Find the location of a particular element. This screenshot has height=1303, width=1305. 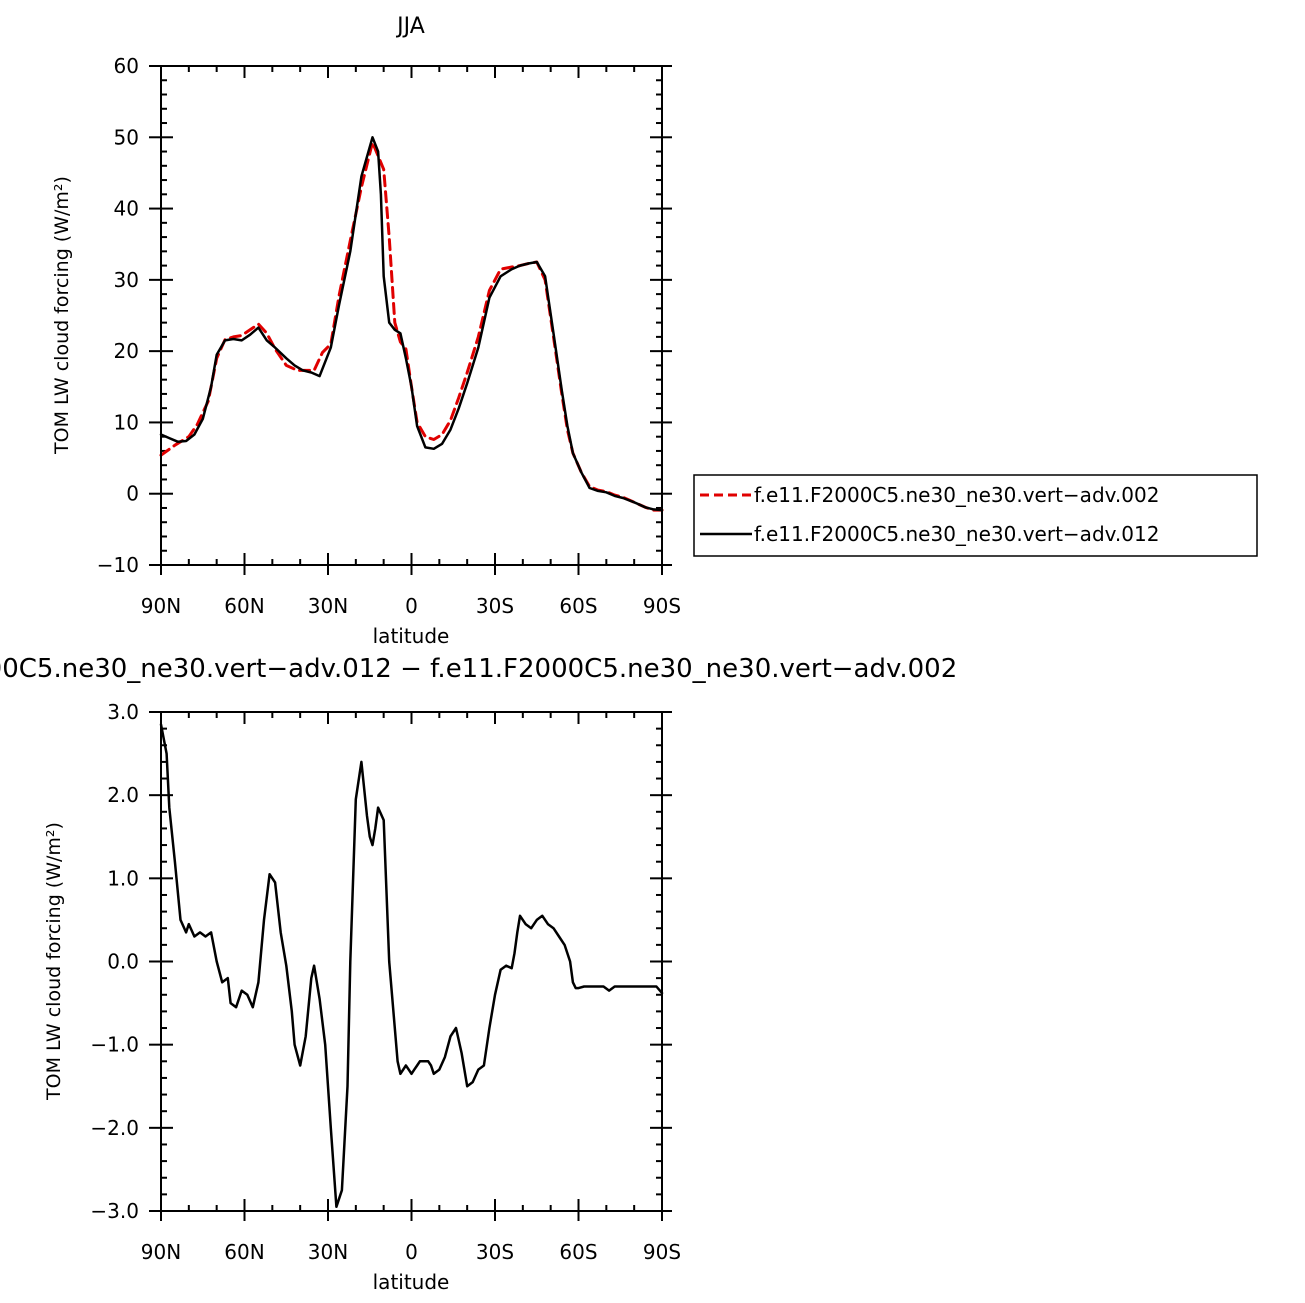

bottom-panel-series is located at coordinates (411, 966).